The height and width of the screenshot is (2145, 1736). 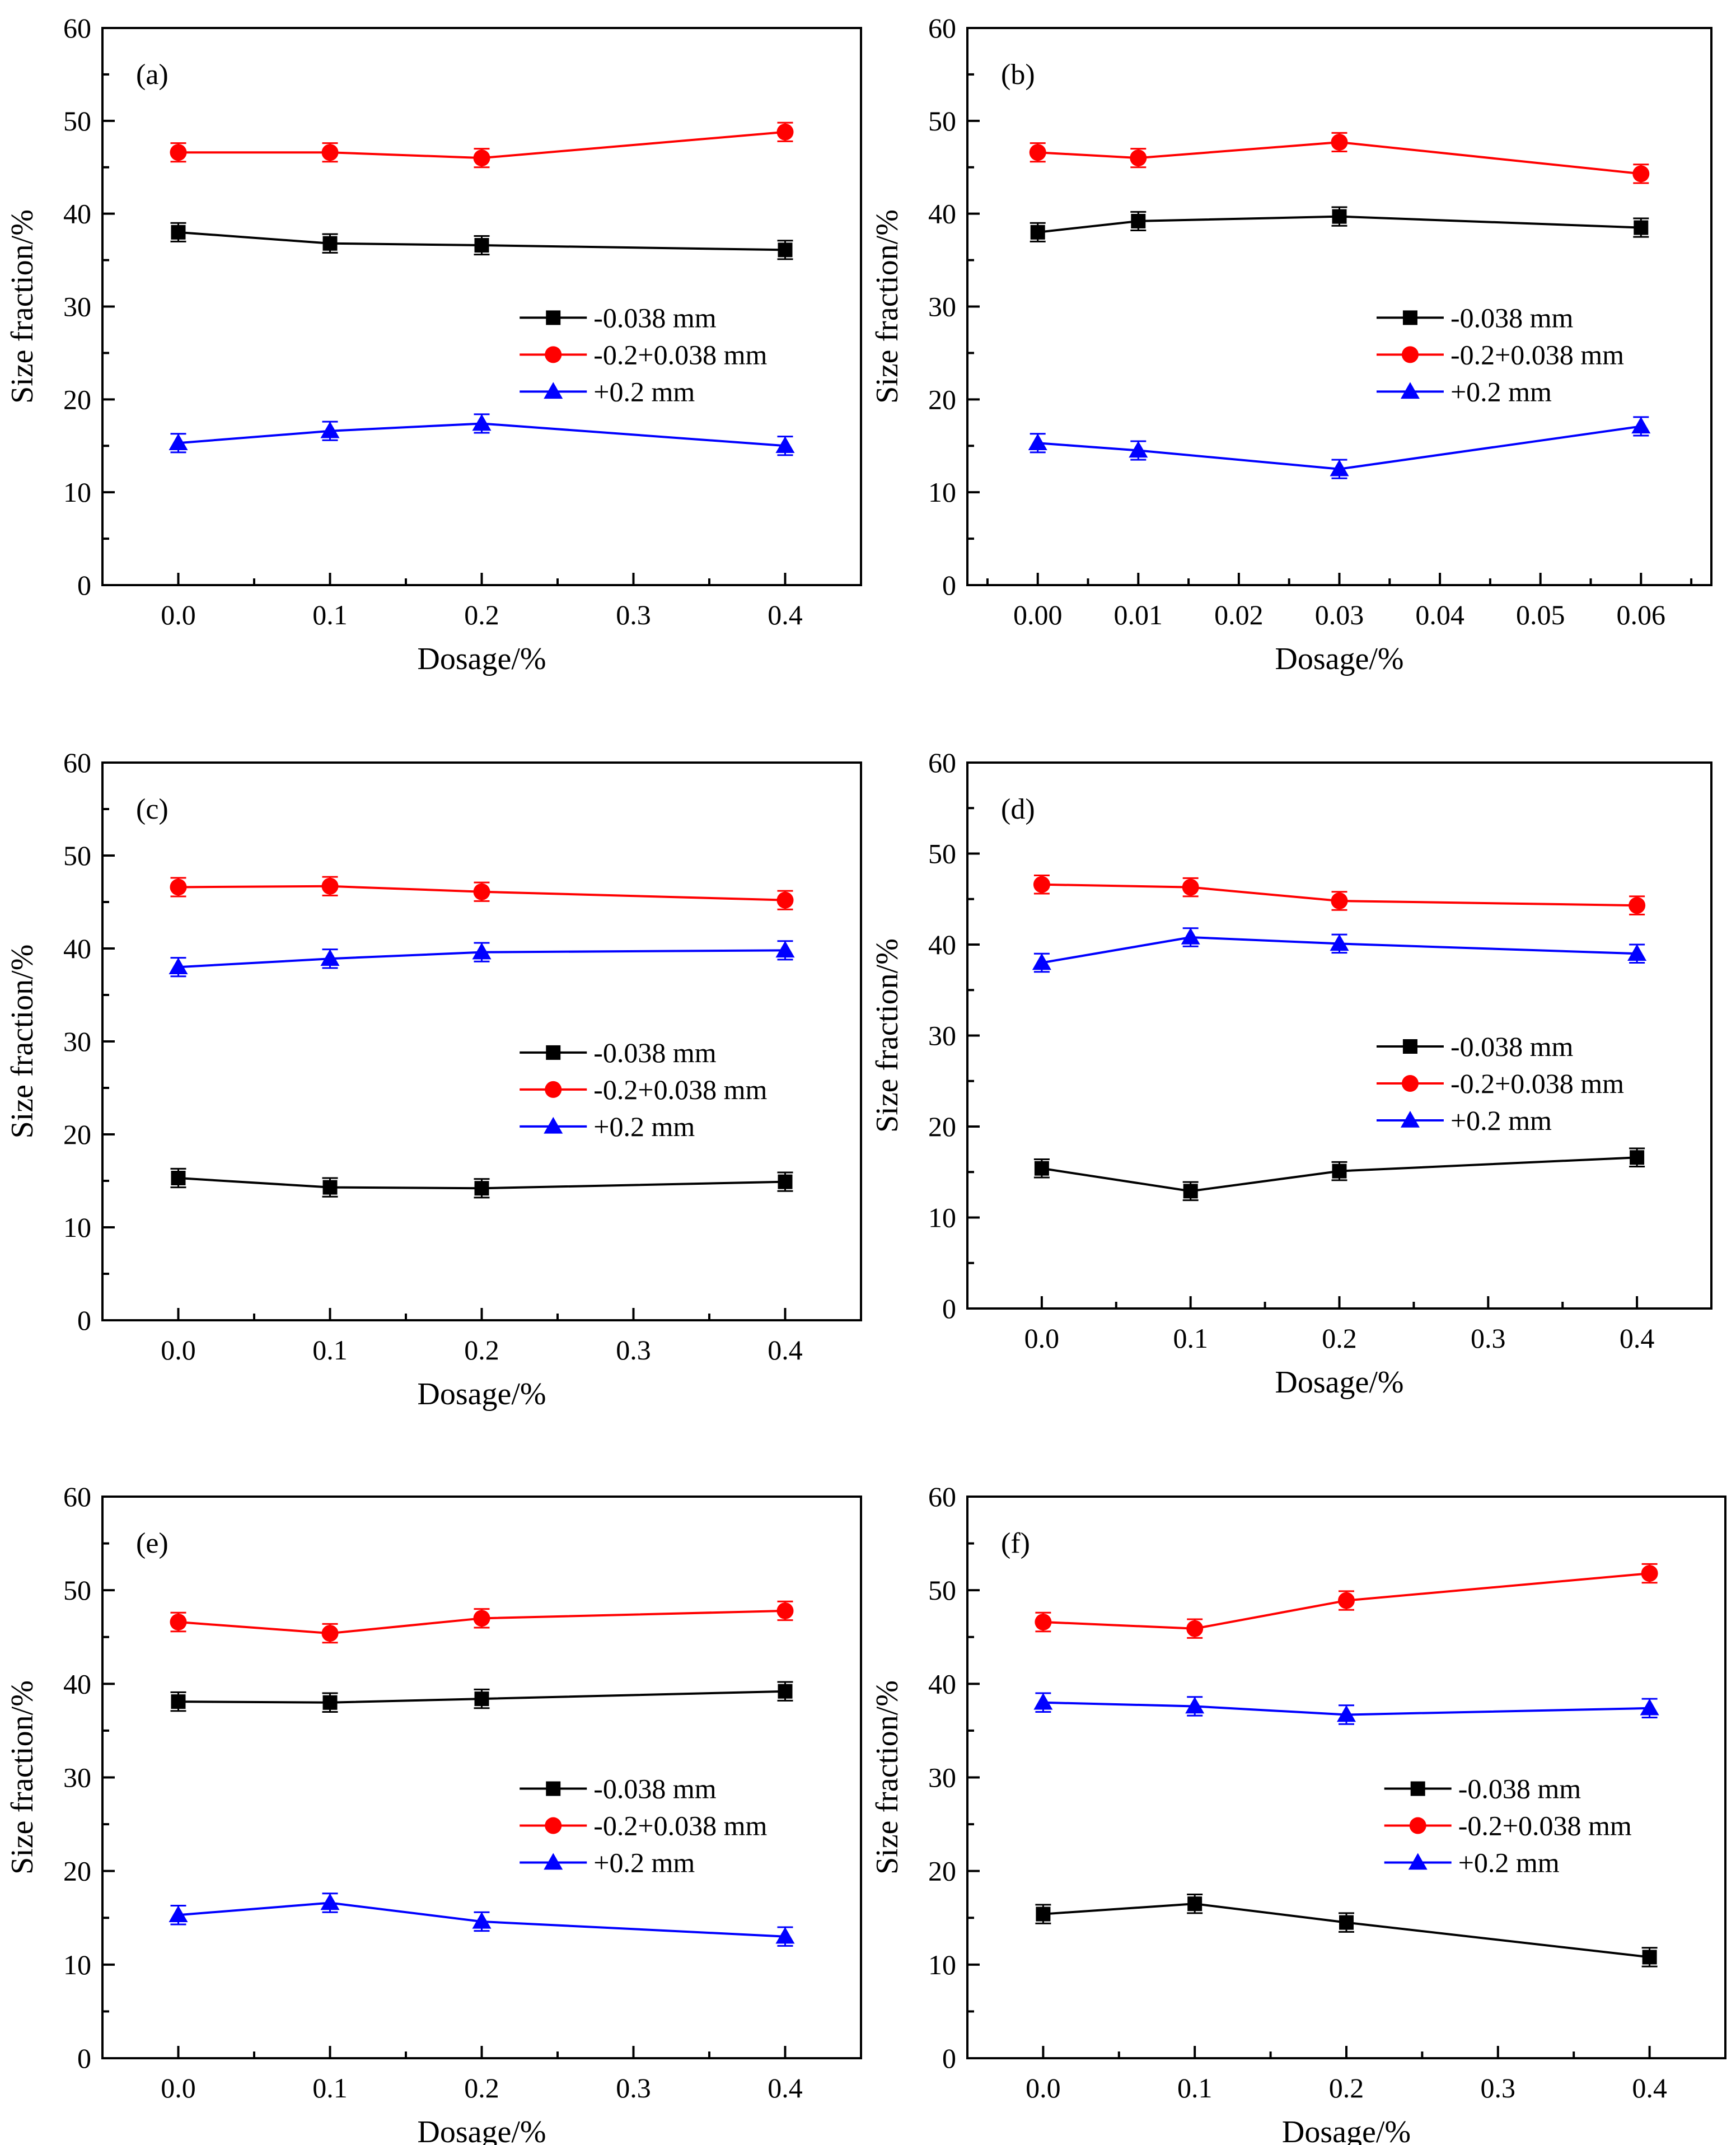 I want to click on panel-label: (c), so click(x=152, y=809).